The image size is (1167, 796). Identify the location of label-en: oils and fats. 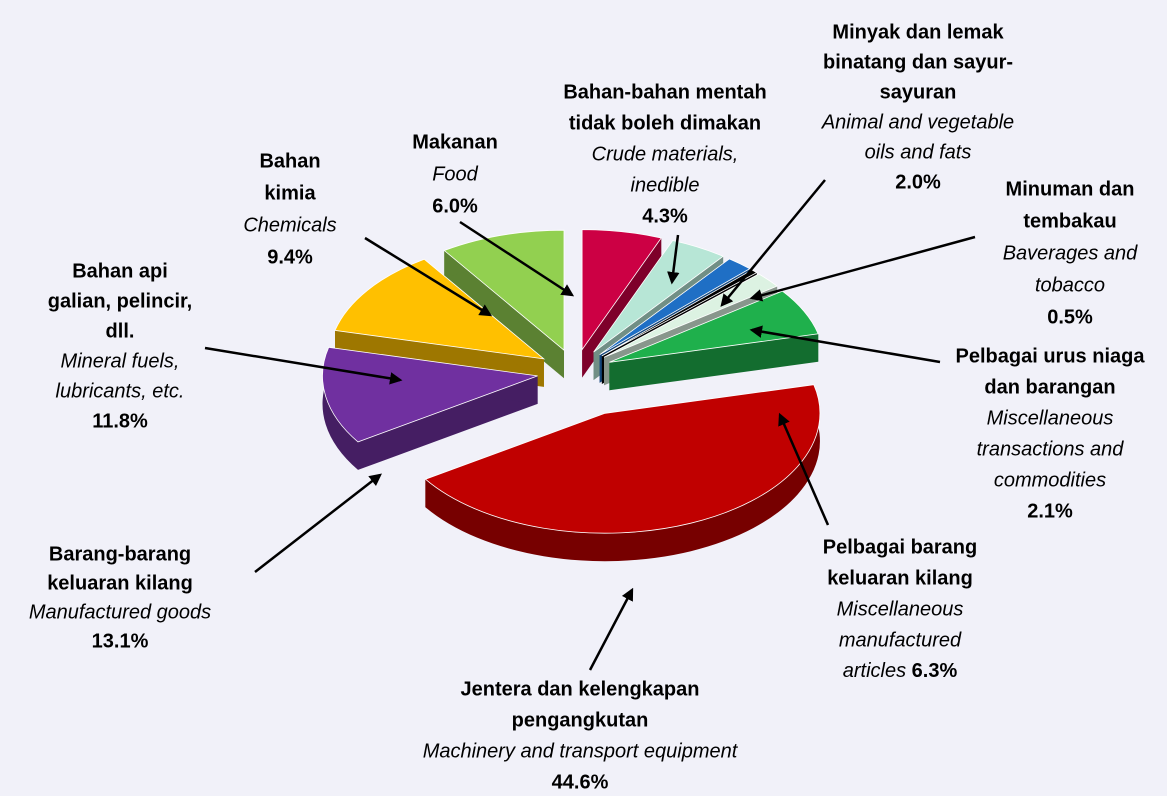
(918, 152).